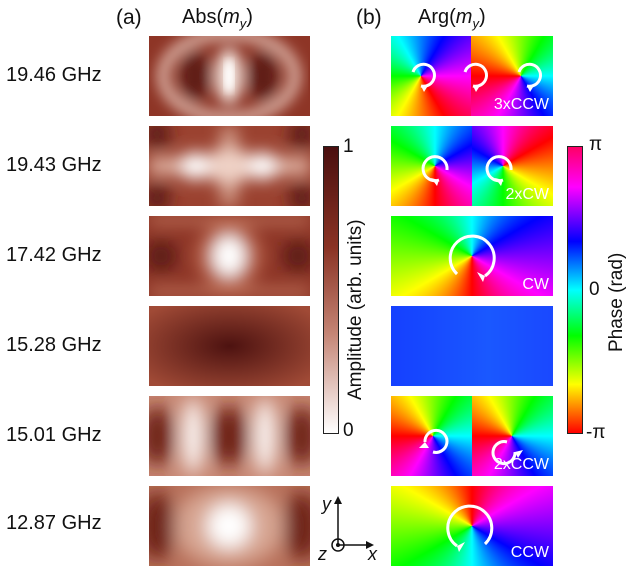  I want to click on amplitude-colorbar-max: 1, so click(348, 146).